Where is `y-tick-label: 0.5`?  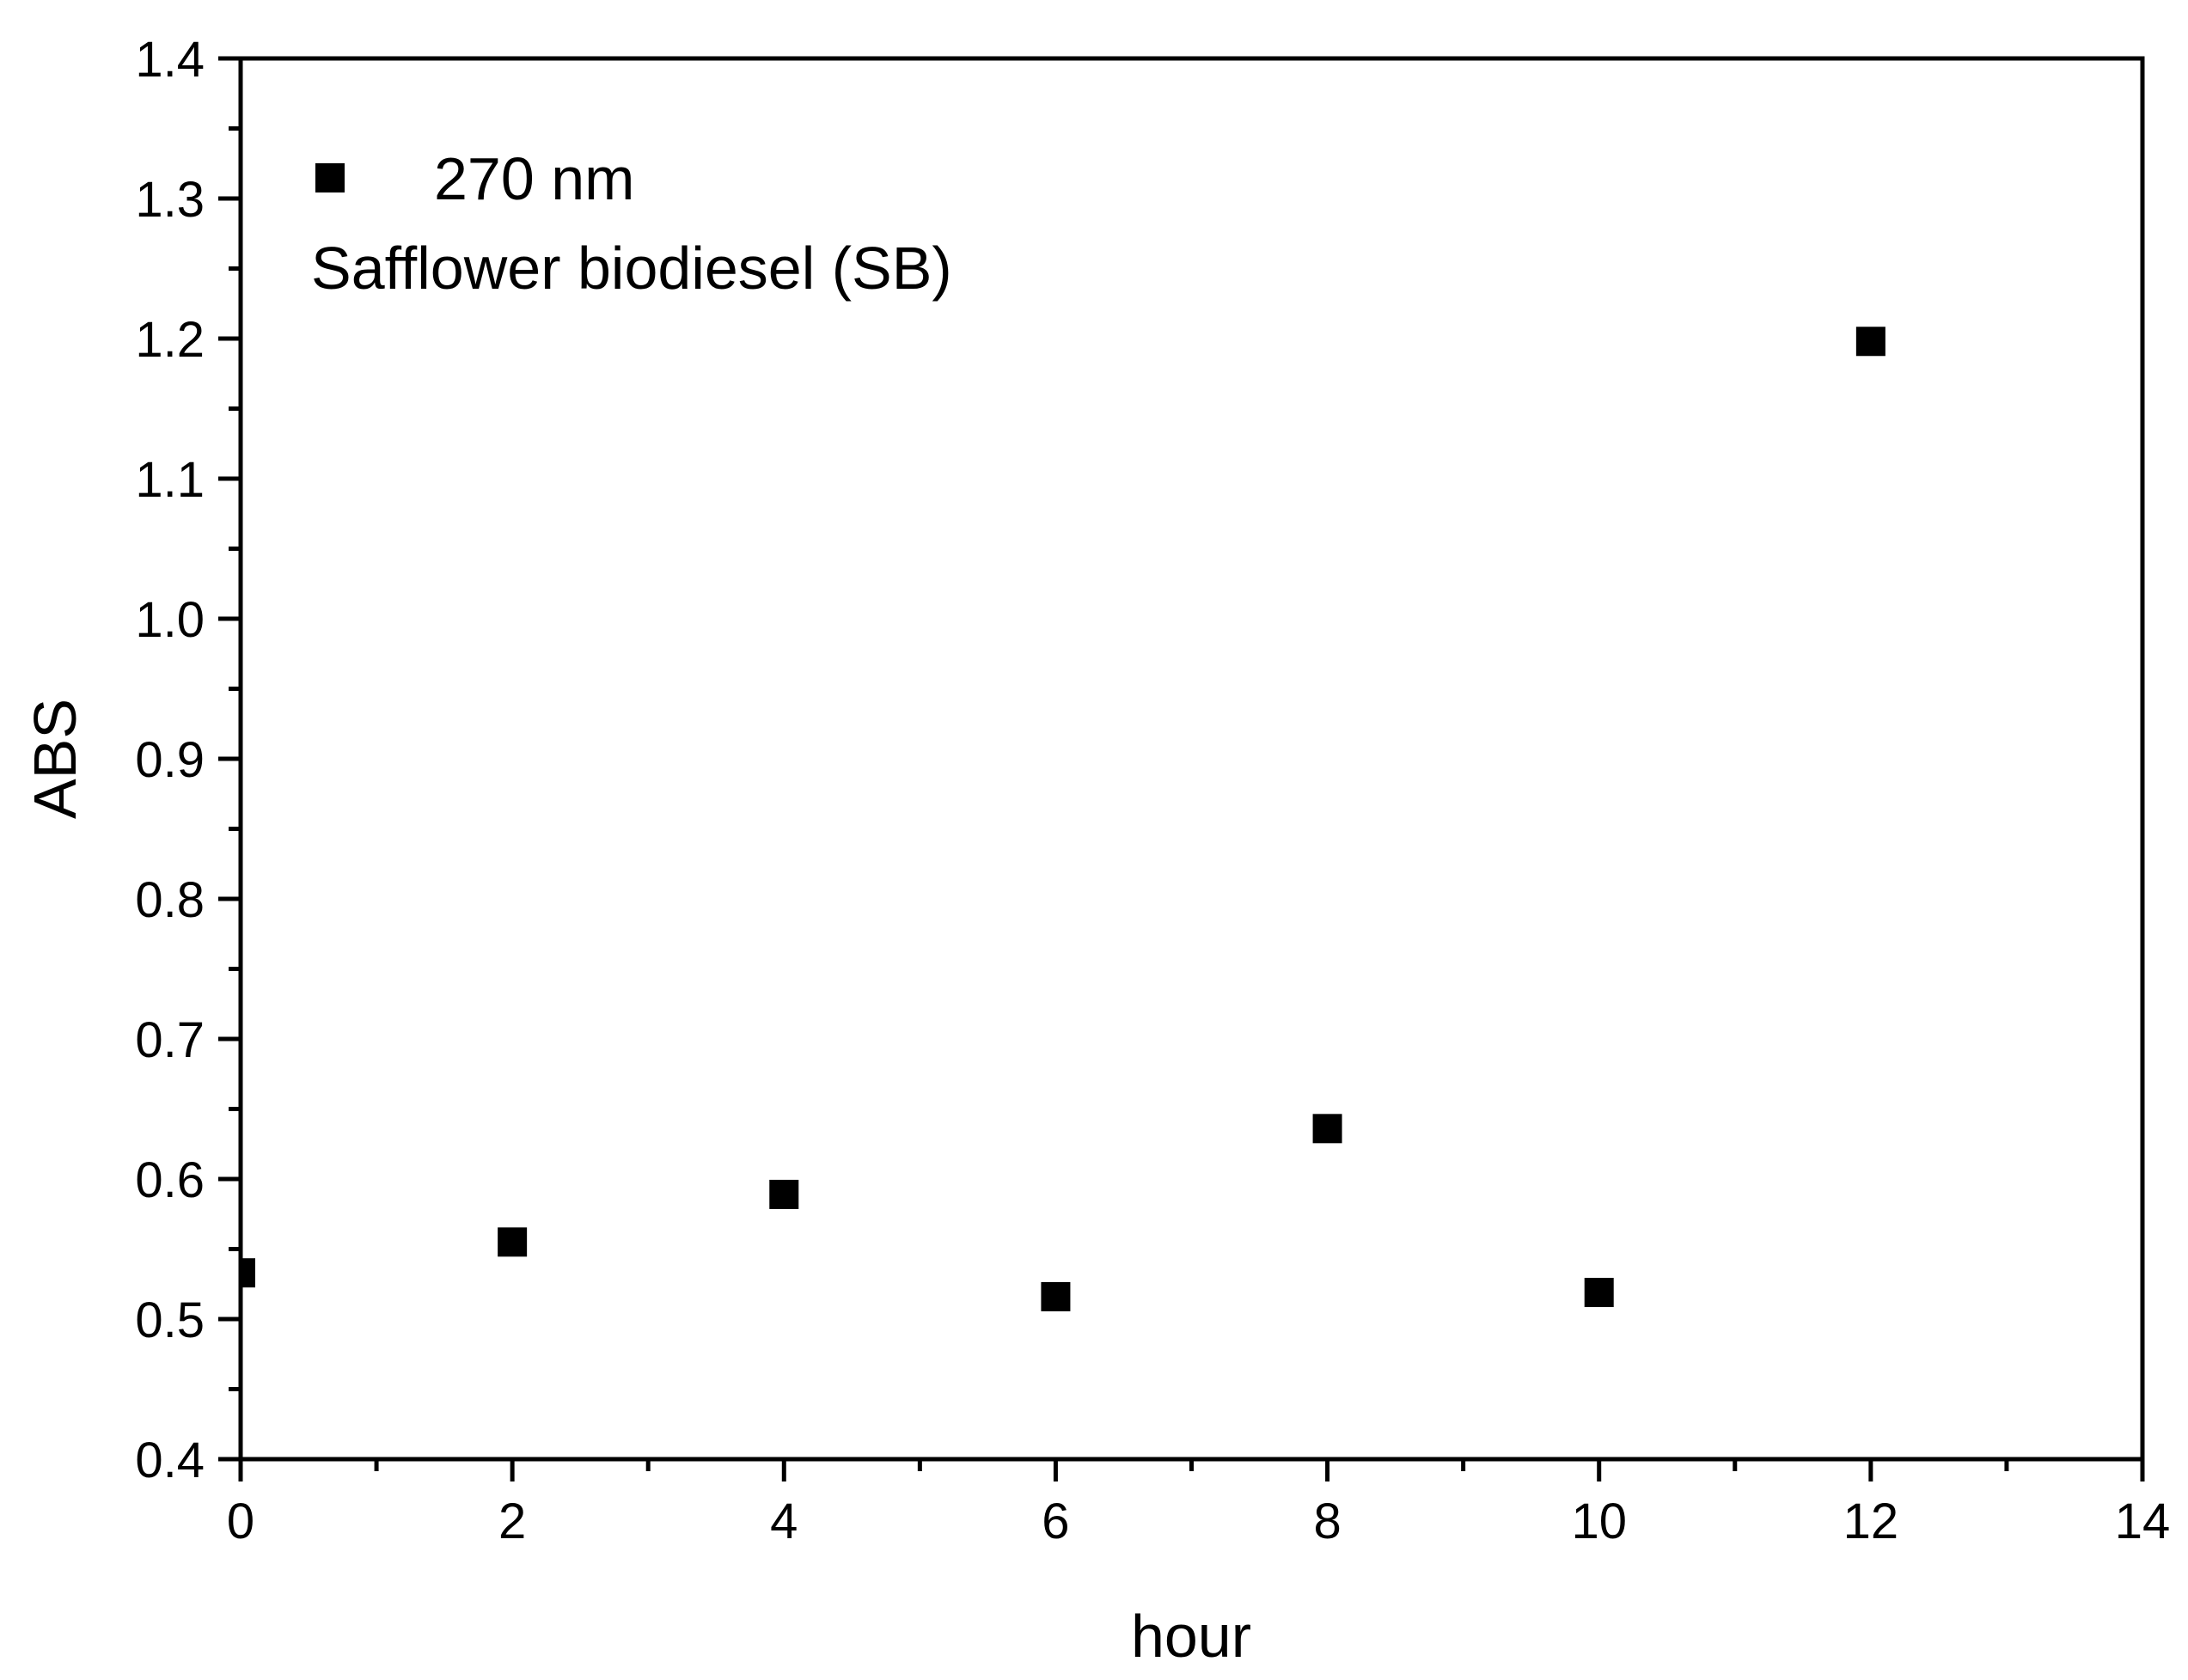 y-tick-label: 0.5 is located at coordinates (170, 1320).